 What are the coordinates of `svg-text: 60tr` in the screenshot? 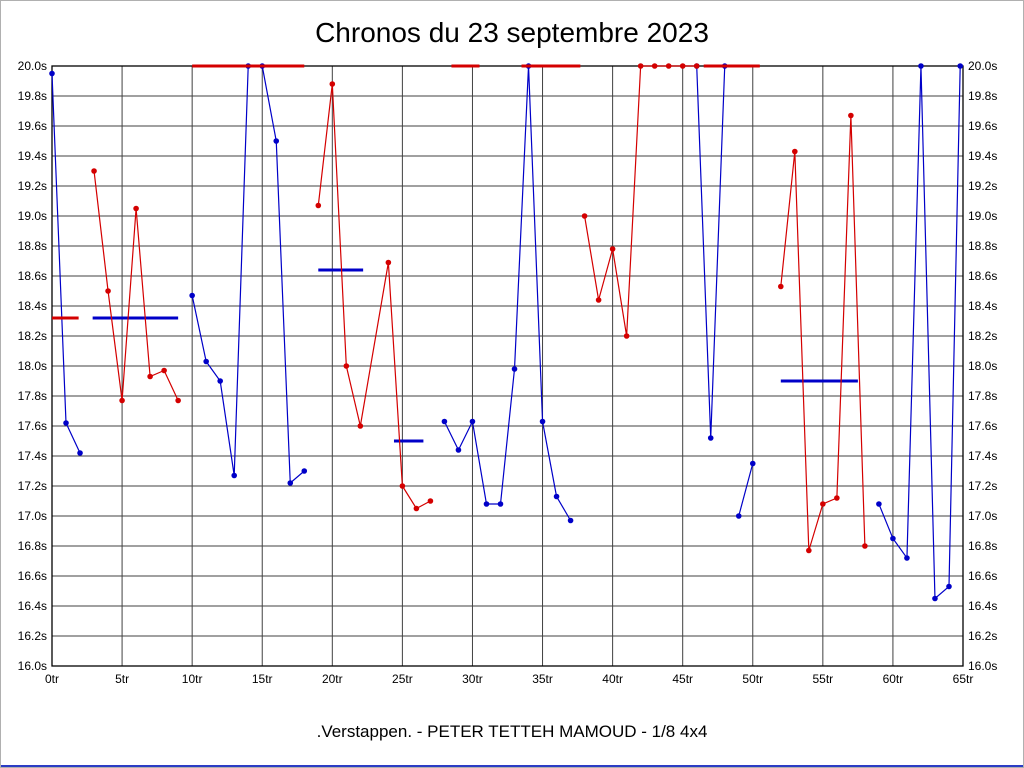 It's located at (893, 679).